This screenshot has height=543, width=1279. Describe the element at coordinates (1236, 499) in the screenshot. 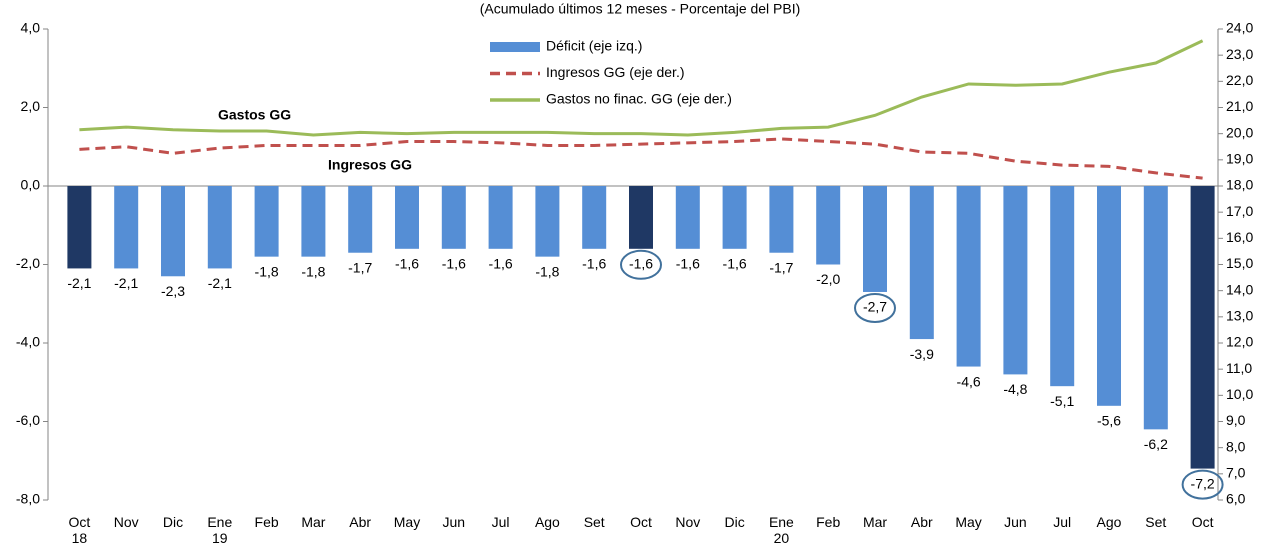

I see `y2-tick-label: 6,0` at that location.